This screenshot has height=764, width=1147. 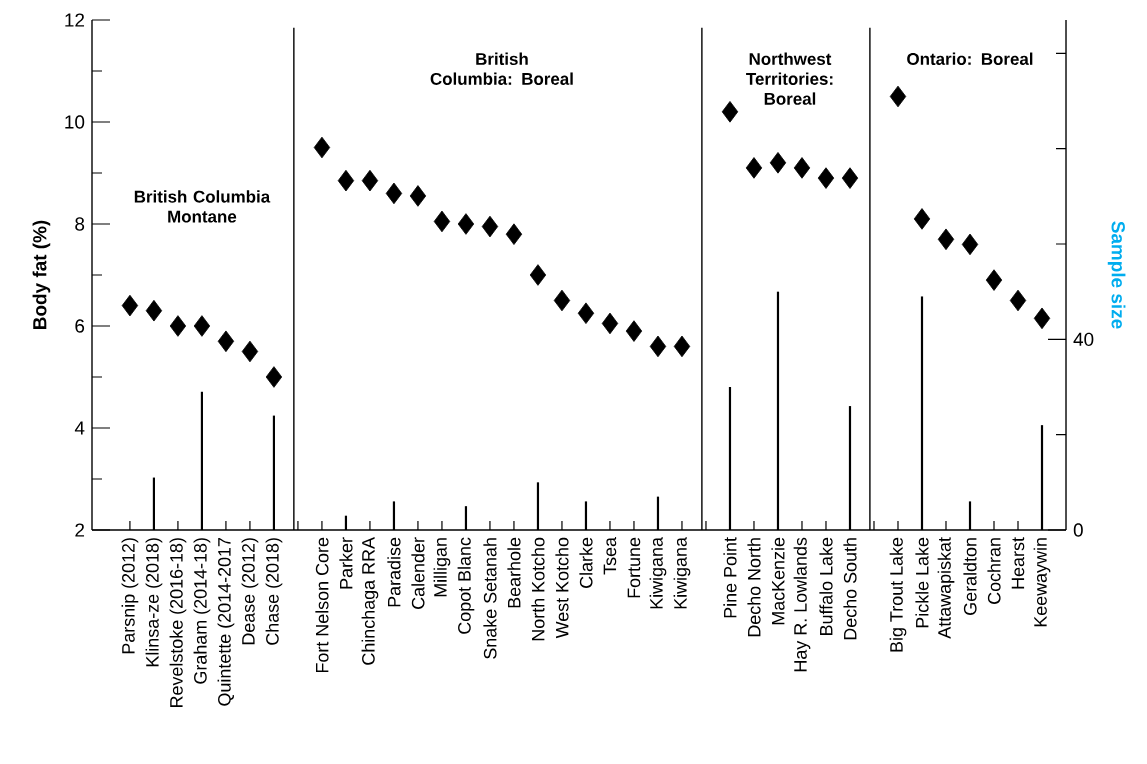 What do you see at coordinates (514, 572) in the screenshot?
I see `x-tick-label: Bearhole` at bounding box center [514, 572].